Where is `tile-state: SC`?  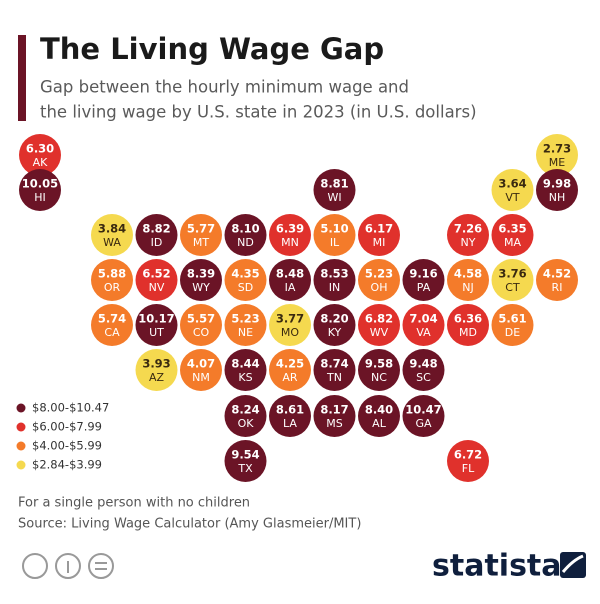
tile-state: SC is located at coordinates (423, 377).